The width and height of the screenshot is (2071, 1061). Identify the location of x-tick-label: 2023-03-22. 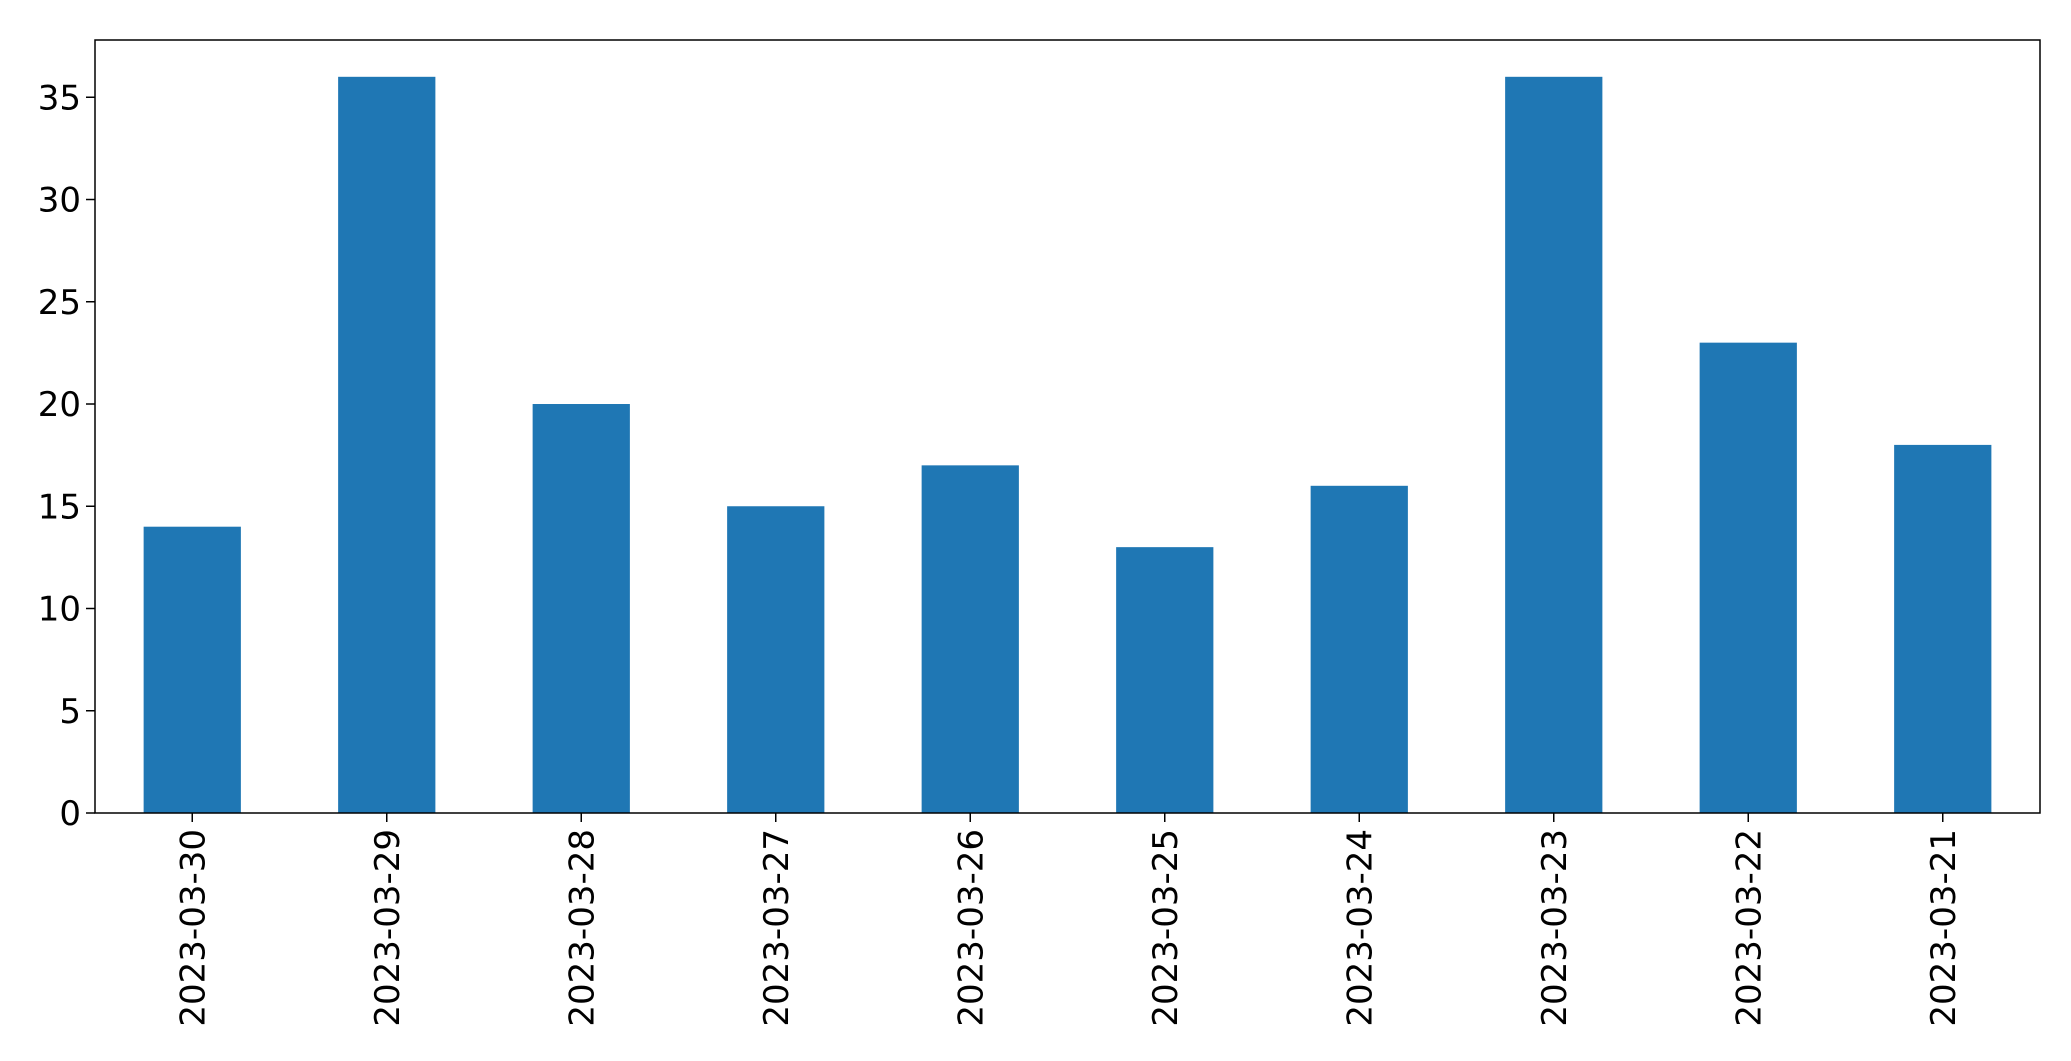
(1749, 928).